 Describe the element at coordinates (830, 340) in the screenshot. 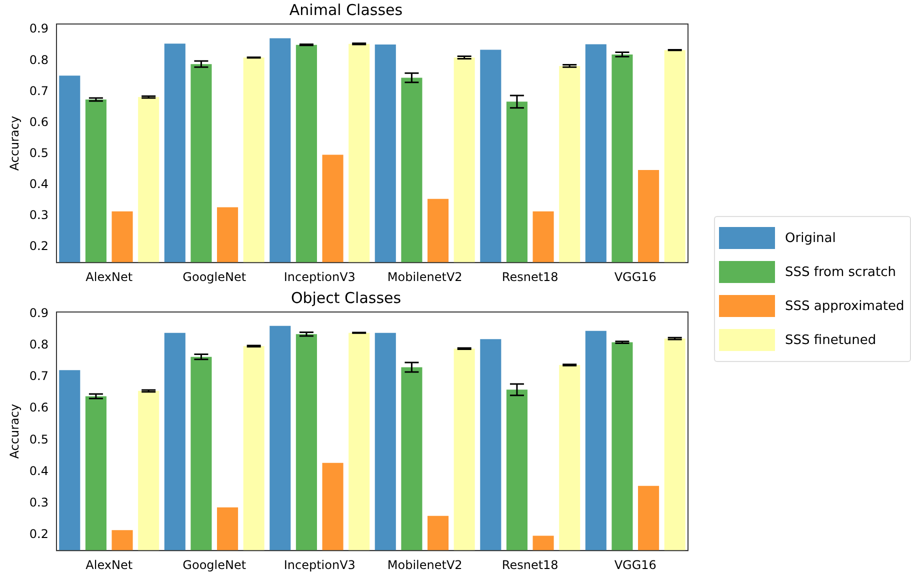

I see `legend-label: SSS finetuned` at that location.